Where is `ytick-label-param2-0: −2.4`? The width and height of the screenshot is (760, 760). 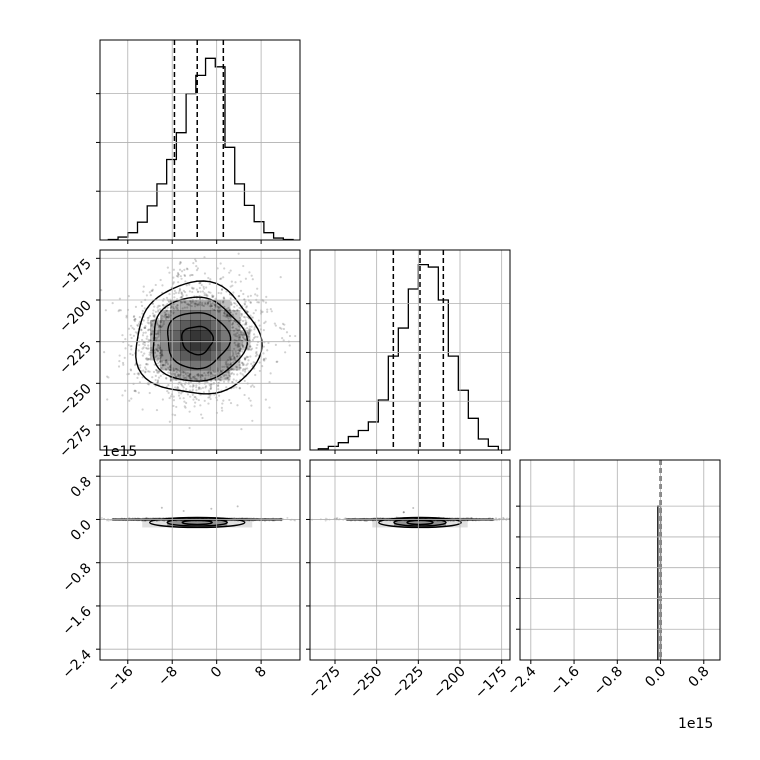 ytick-label-param2-0: −2.4 is located at coordinates (76, 664).